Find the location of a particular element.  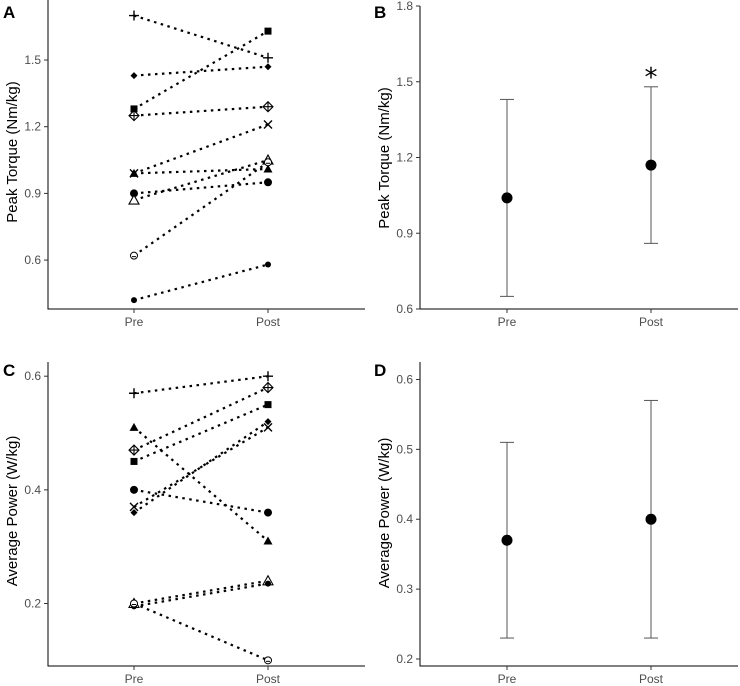

panel-b-ylabel: Peak Torque (Nm/kg) is located at coordinates (384, 157).